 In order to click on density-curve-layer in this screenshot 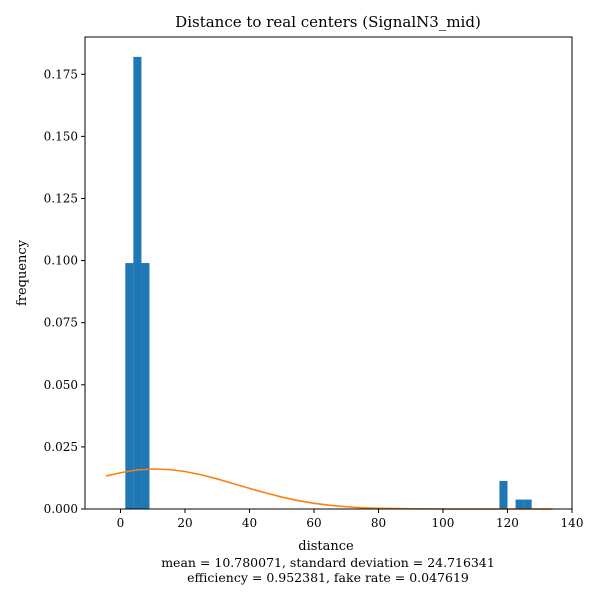, I will do `click(329, 489)`.